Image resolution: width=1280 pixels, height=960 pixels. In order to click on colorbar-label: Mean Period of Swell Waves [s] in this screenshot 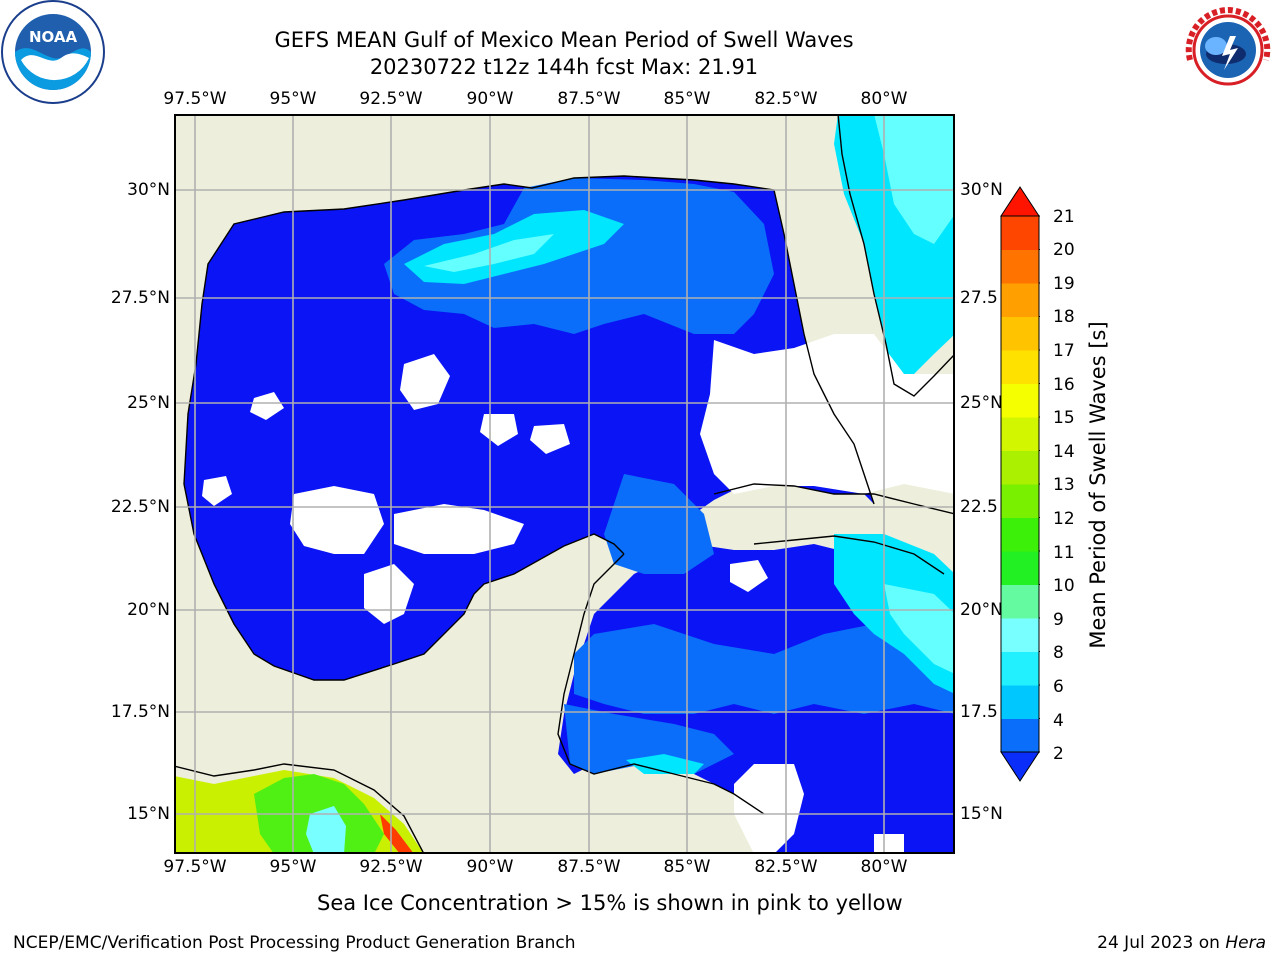, I will do `click(1098, 485)`.